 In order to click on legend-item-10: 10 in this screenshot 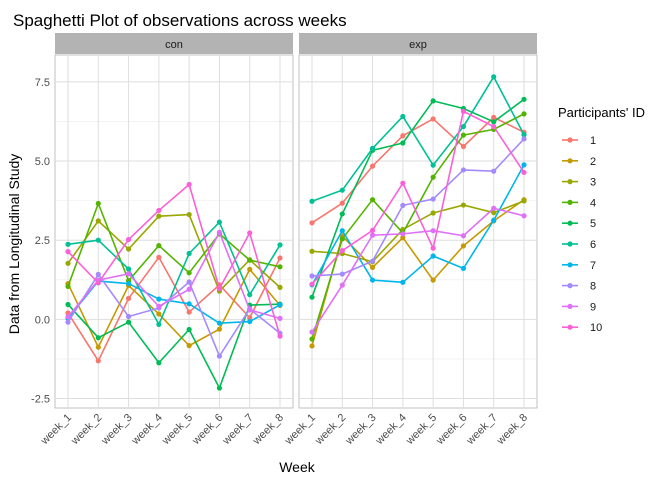, I will do `click(582, 328)`.